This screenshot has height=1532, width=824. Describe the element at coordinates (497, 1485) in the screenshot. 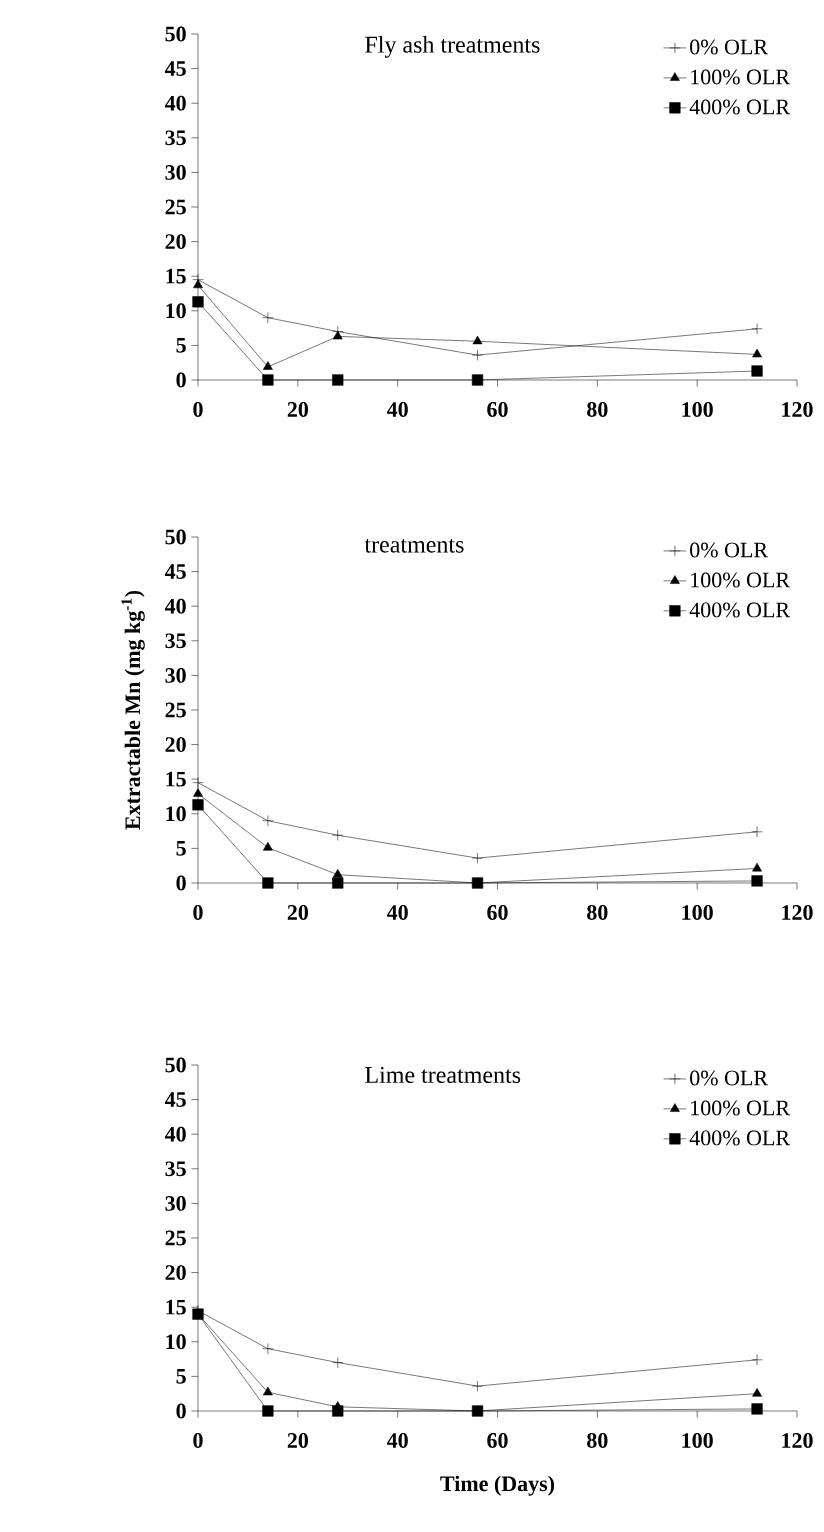

I see `x-axis-title: Time (Days)` at that location.